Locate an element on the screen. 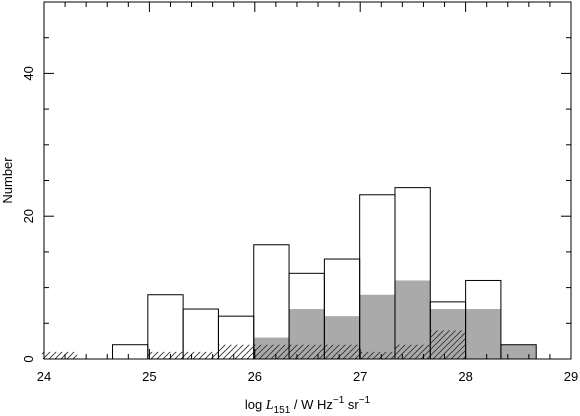  x-axis-title-symbol: L is located at coordinates (269, 405).